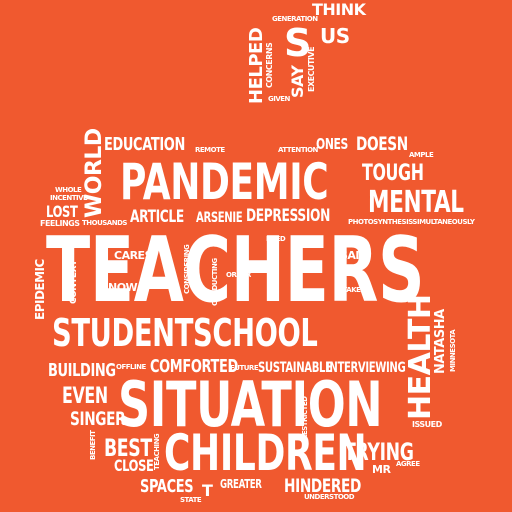 This screenshot has width=512, height=512. I want to click on word-future: FUTURE, so click(244, 368).